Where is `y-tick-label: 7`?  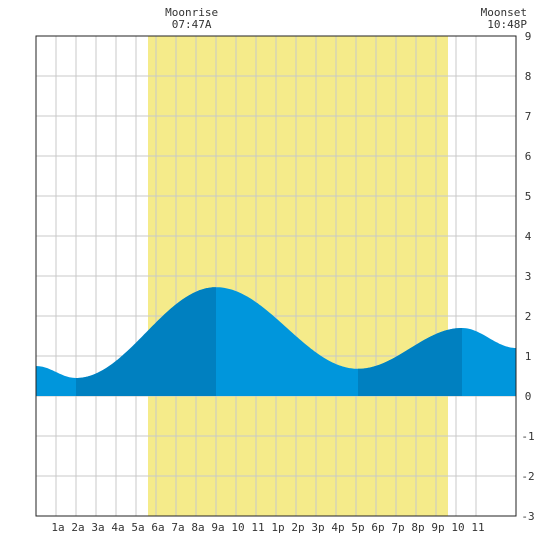 y-tick-label: 7 is located at coordinates (528, 116).